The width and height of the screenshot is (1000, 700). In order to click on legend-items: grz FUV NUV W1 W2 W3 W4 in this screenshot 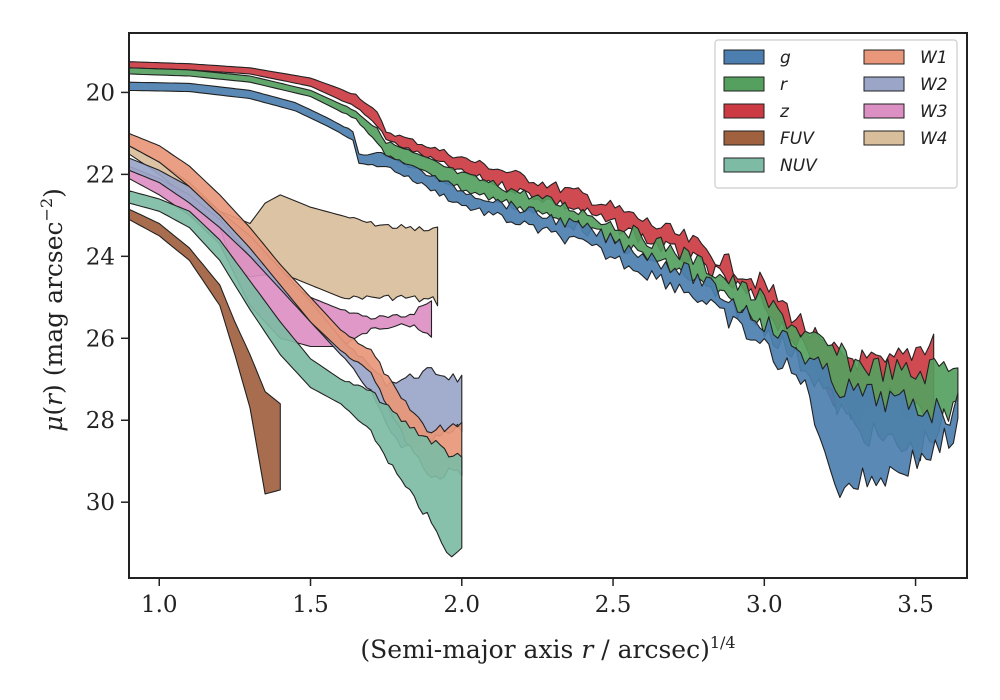, I will do `click(835, 112)`.